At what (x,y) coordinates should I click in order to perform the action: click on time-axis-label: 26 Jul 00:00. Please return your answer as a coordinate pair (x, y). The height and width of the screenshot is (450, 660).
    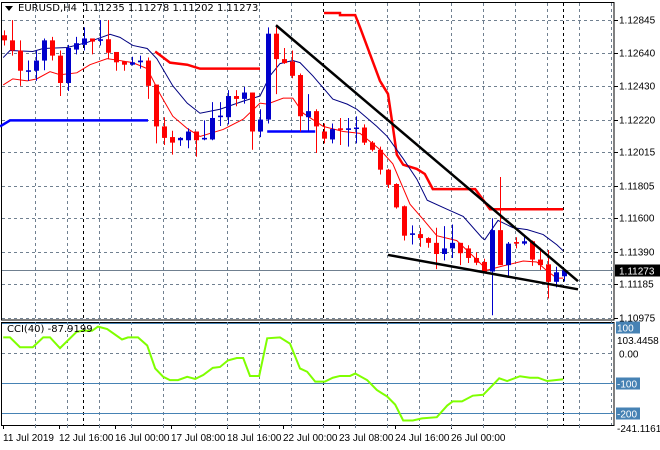
    Looking at the image, I should click on (478, 438).